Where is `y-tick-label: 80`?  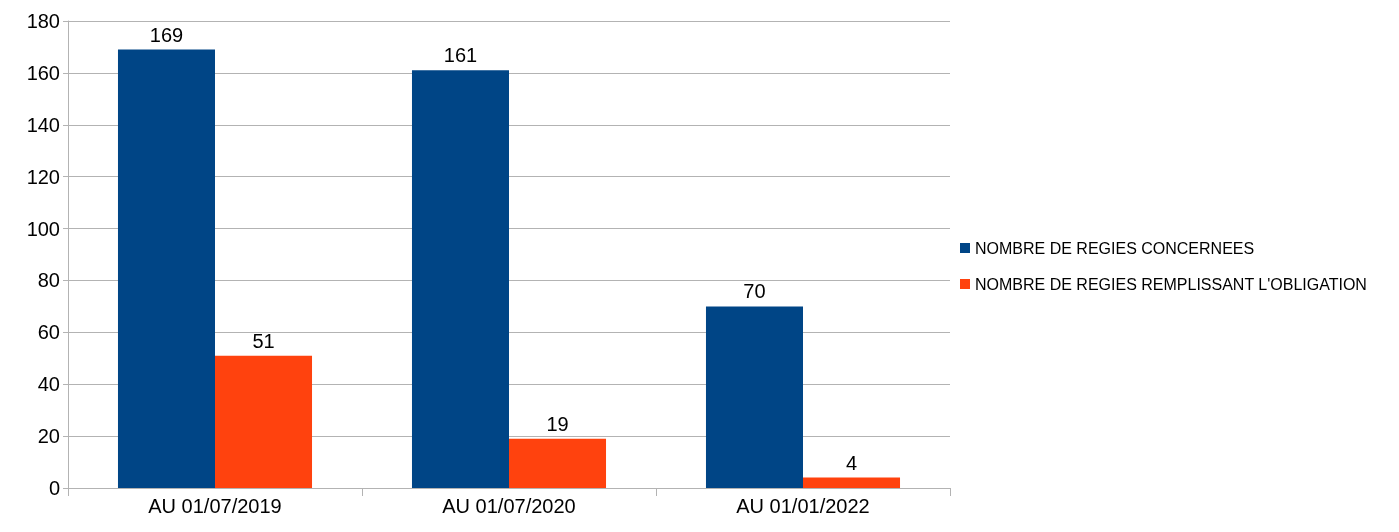 y-tick-label: 80 is located at coordinates (48, 280).